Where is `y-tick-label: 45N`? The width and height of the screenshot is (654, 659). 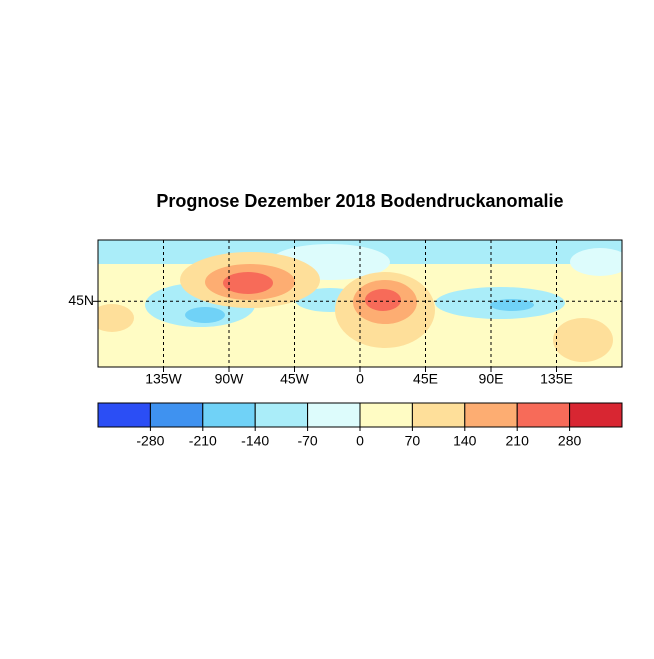
y-tick-label: 45N is located at coordinates (81, 300).